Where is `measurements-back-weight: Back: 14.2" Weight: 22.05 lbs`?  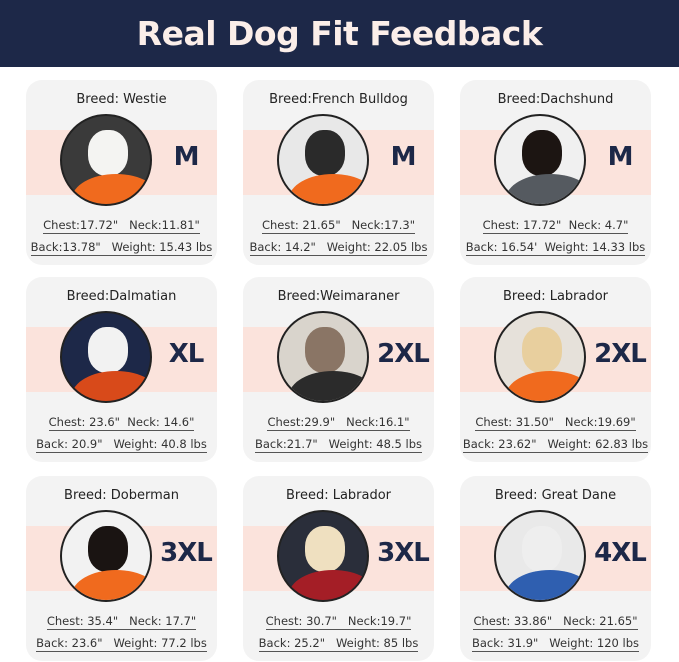 measurements-back-weight: Back: 14.2" Weight: 22.05 lbs is located at coordinates (338, 248).